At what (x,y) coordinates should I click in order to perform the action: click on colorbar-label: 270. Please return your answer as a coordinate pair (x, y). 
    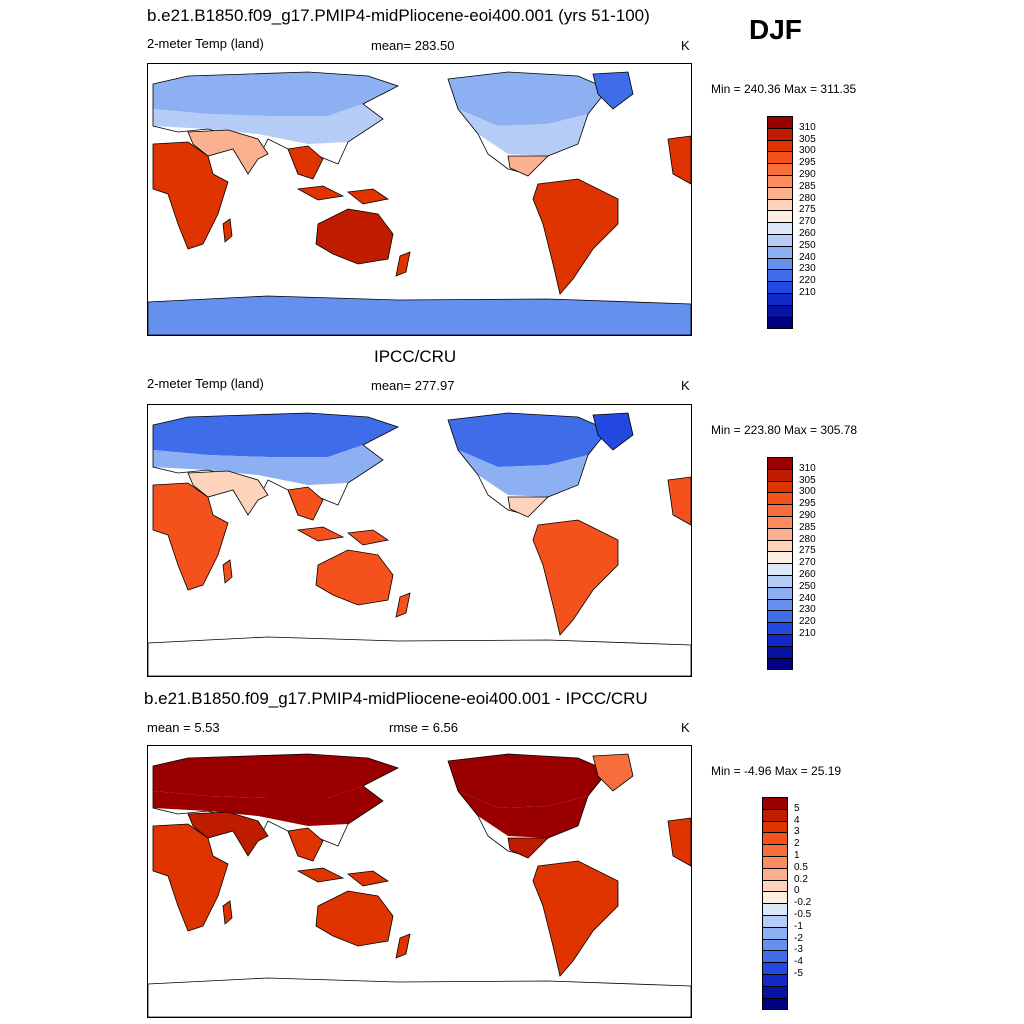
    Looking at the image, I should click on (807, 563).